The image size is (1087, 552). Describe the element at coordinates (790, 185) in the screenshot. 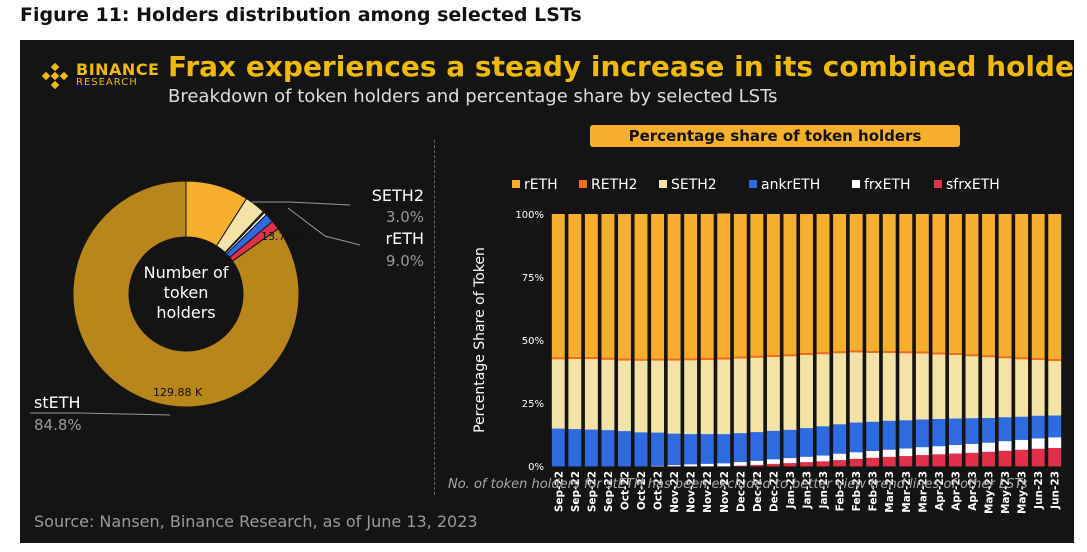

I see `legend-label-ankreth: ankrETH` at that location.